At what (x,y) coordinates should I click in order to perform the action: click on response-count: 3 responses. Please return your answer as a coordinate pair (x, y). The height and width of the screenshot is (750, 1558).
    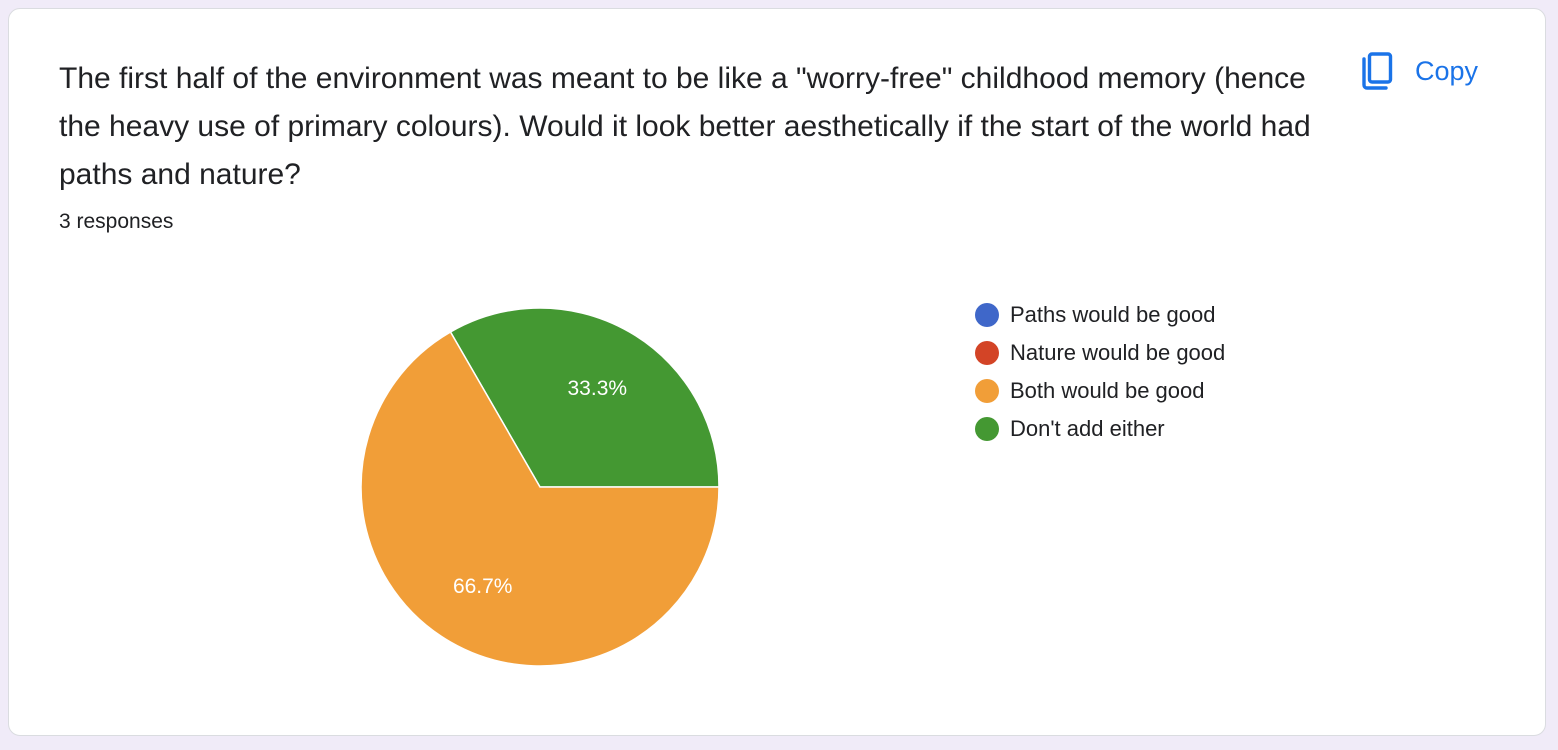
    Looking at the image, I should click on (116, 221).